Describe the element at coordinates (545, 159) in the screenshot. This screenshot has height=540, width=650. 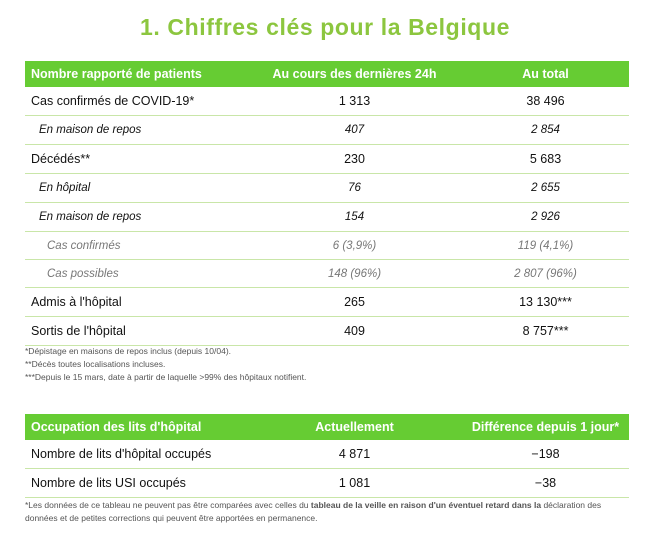
I see `row-total: 5 683` at that location.